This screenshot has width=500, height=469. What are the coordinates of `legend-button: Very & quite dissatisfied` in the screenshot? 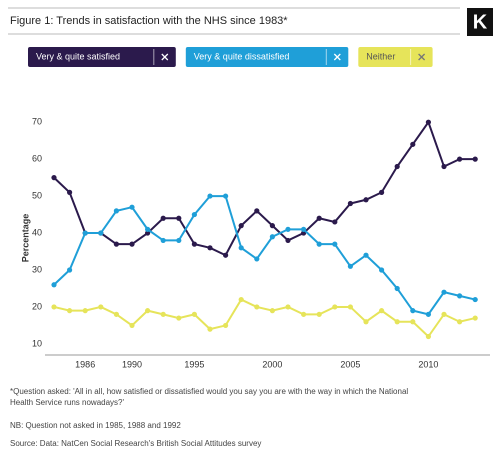 It's located at (267, 57).